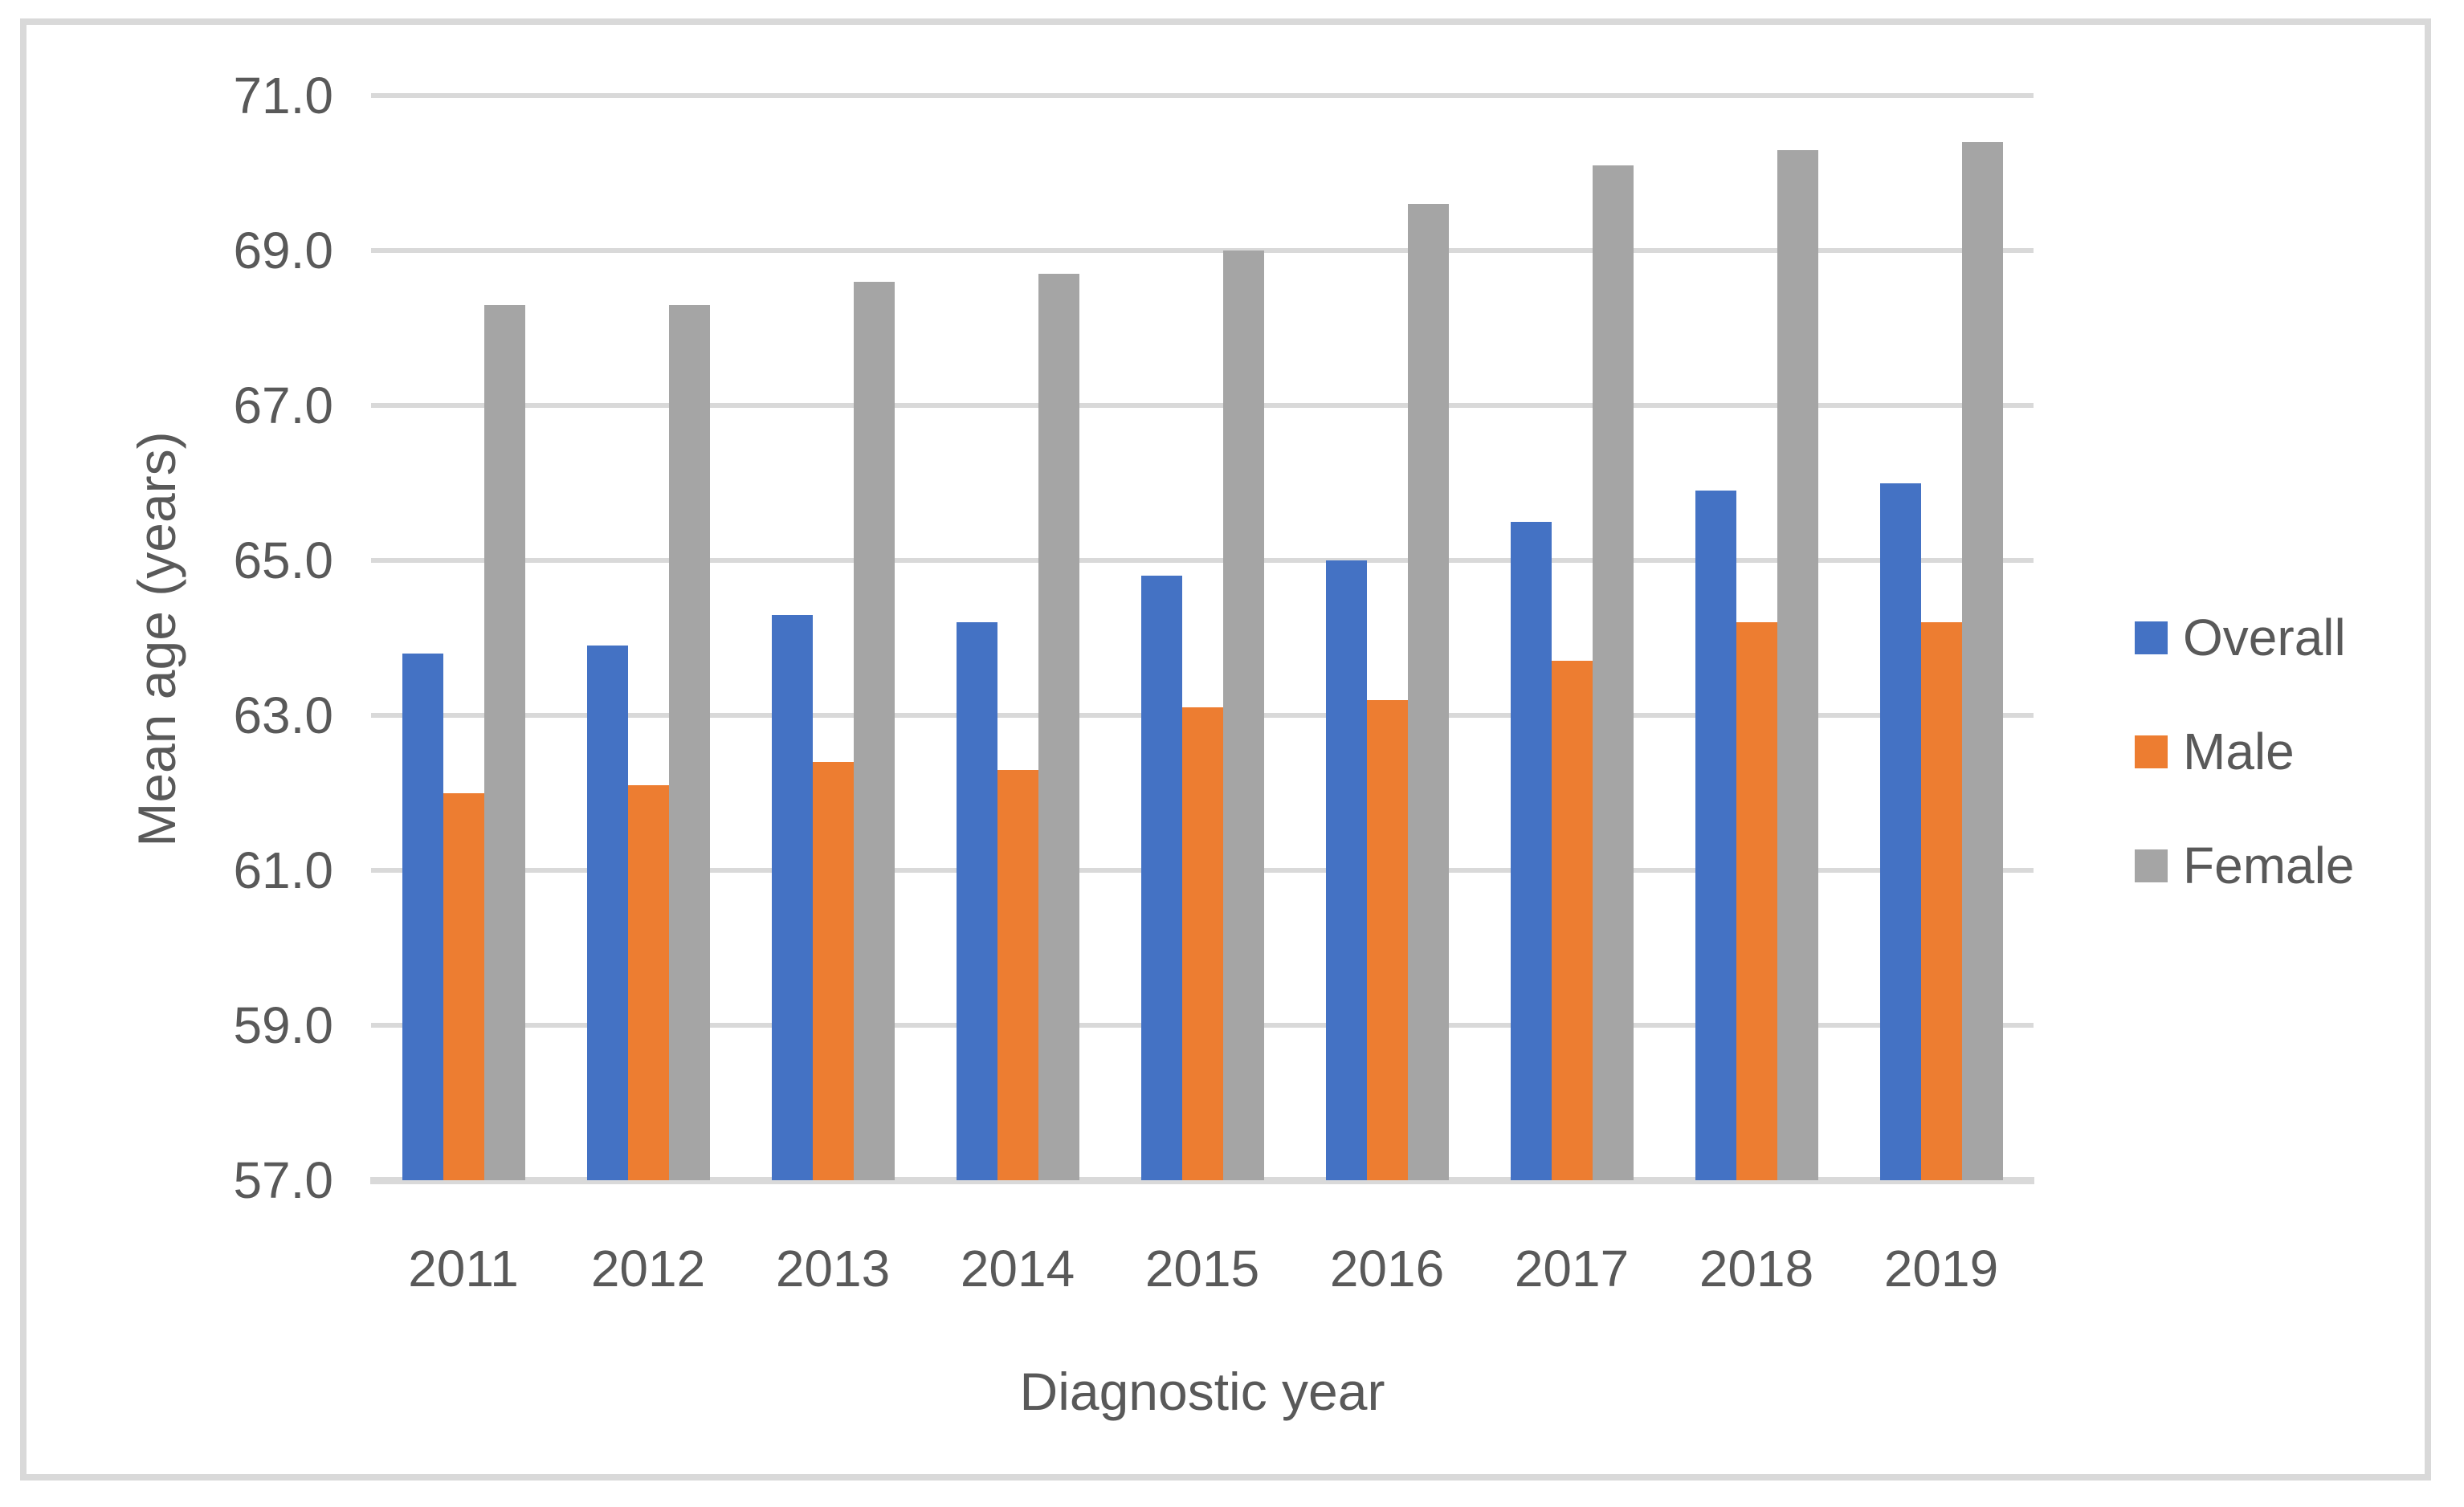 The height and width of the screenshot is (1507, 2464). Describe the element at coordinates (1387, 1268) in the screenshot. I see `x-tick-label-2016: 2016` at that location.